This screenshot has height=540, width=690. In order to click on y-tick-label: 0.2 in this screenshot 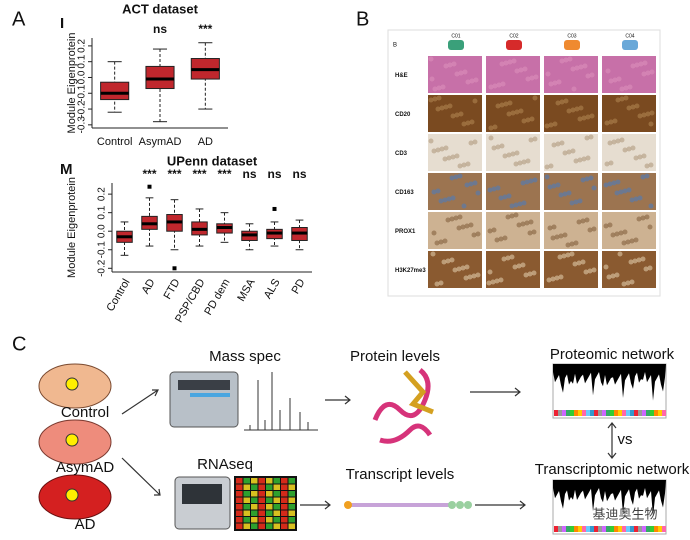, I will do `click(82, 46)`.